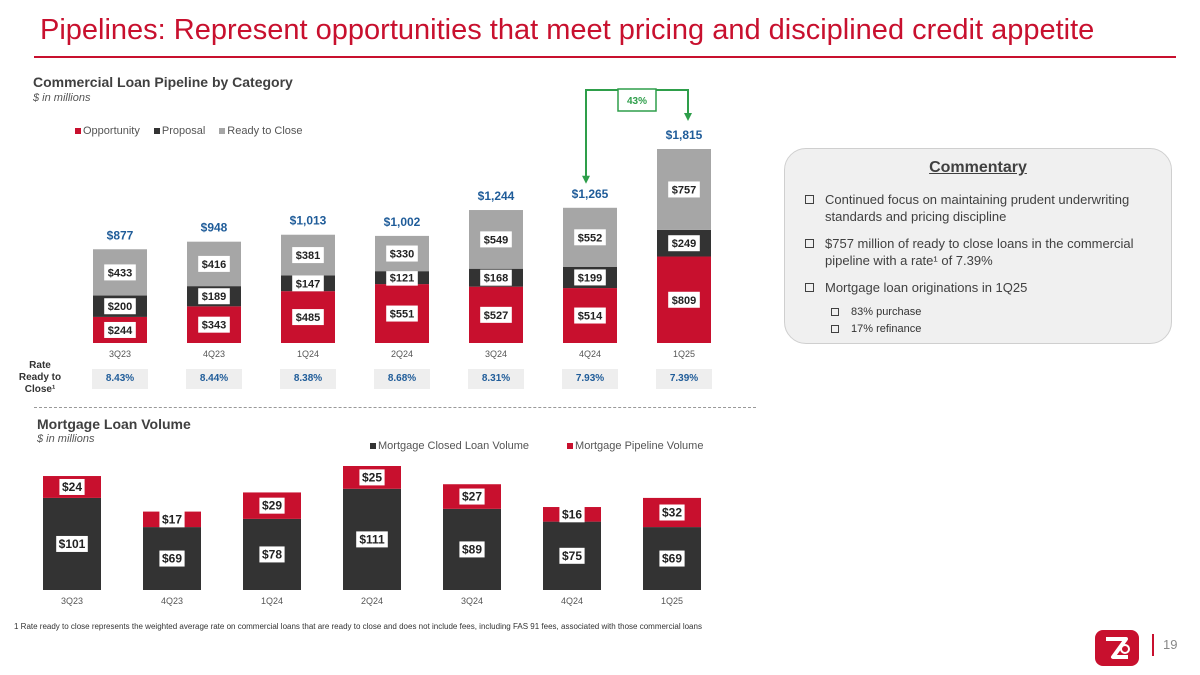 The width and height of the screenshot is (1200, 675). I want to click on commercial-legend-item-1: Proposal, so click(179, 131).